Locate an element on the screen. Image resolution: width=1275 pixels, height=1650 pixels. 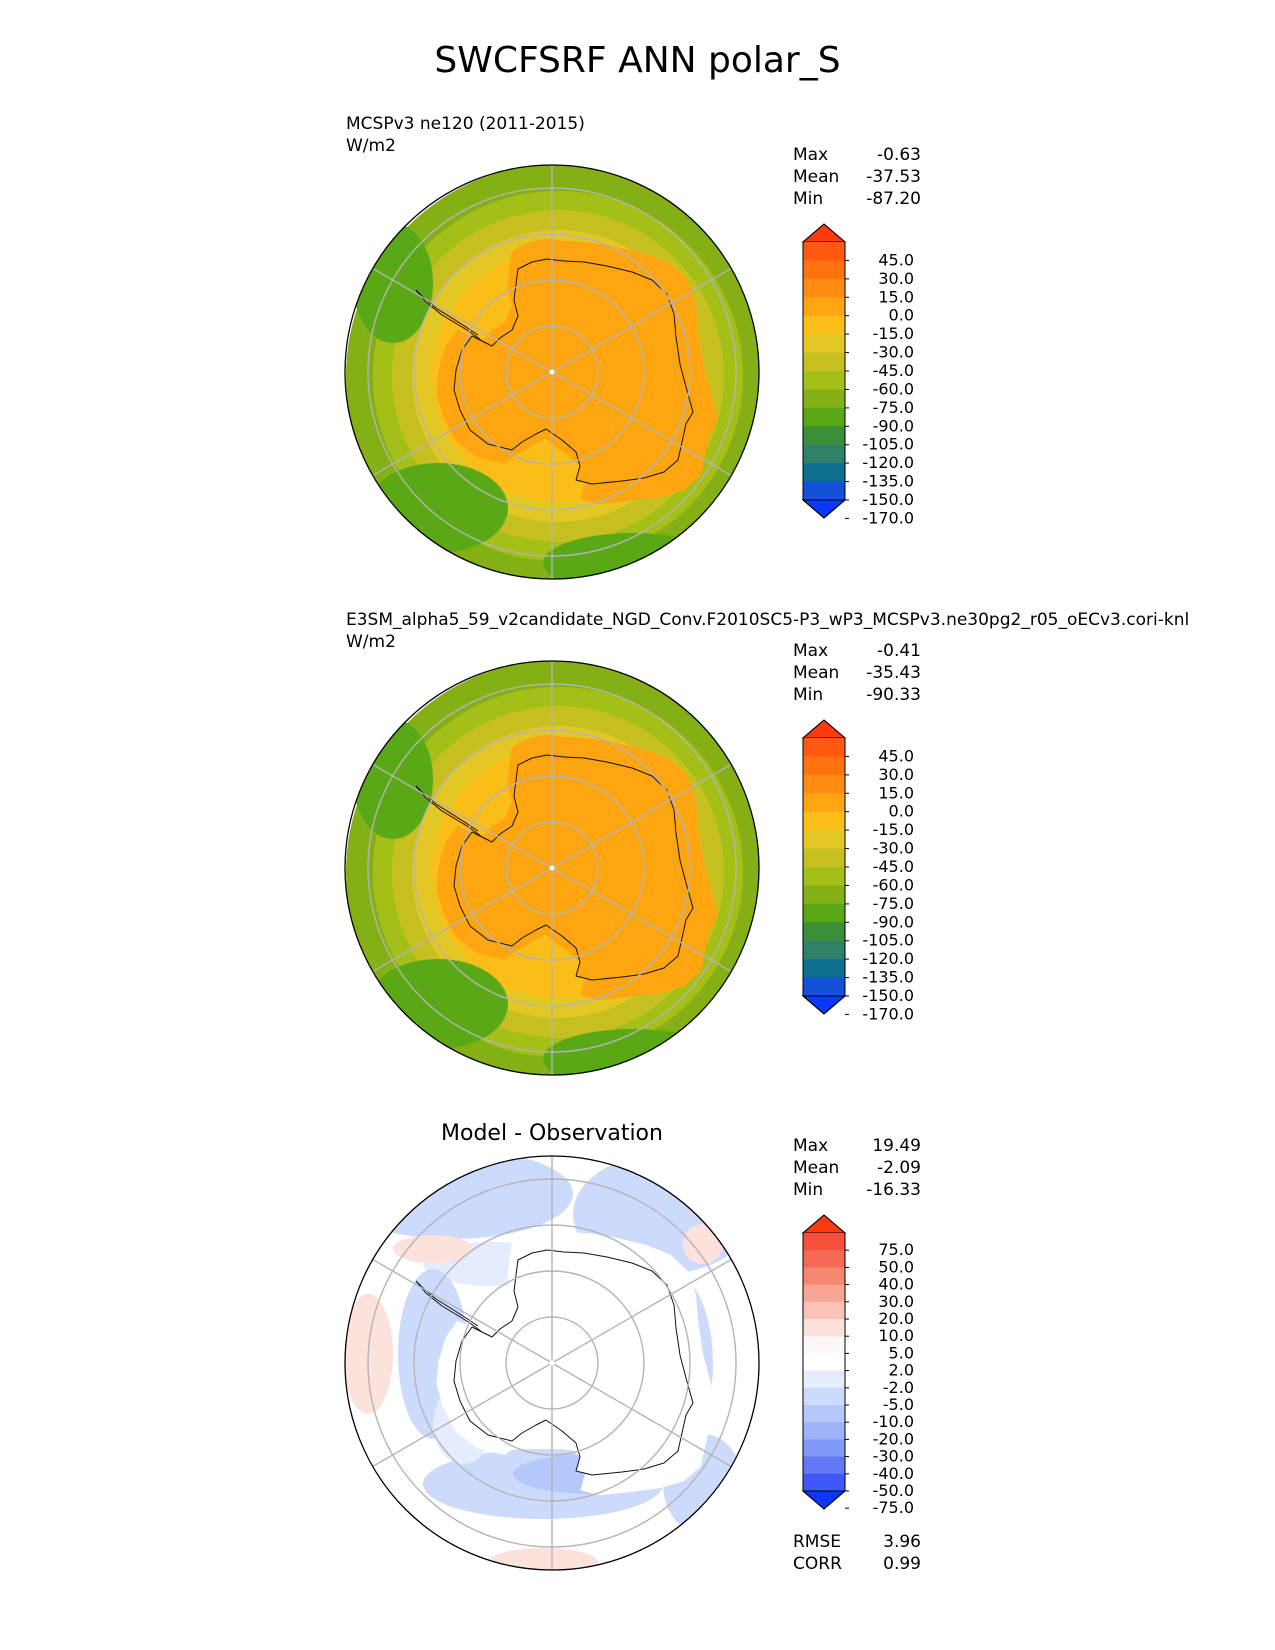
colorbar-tick-label: 50.0 is located at coordinates (896, 1266).